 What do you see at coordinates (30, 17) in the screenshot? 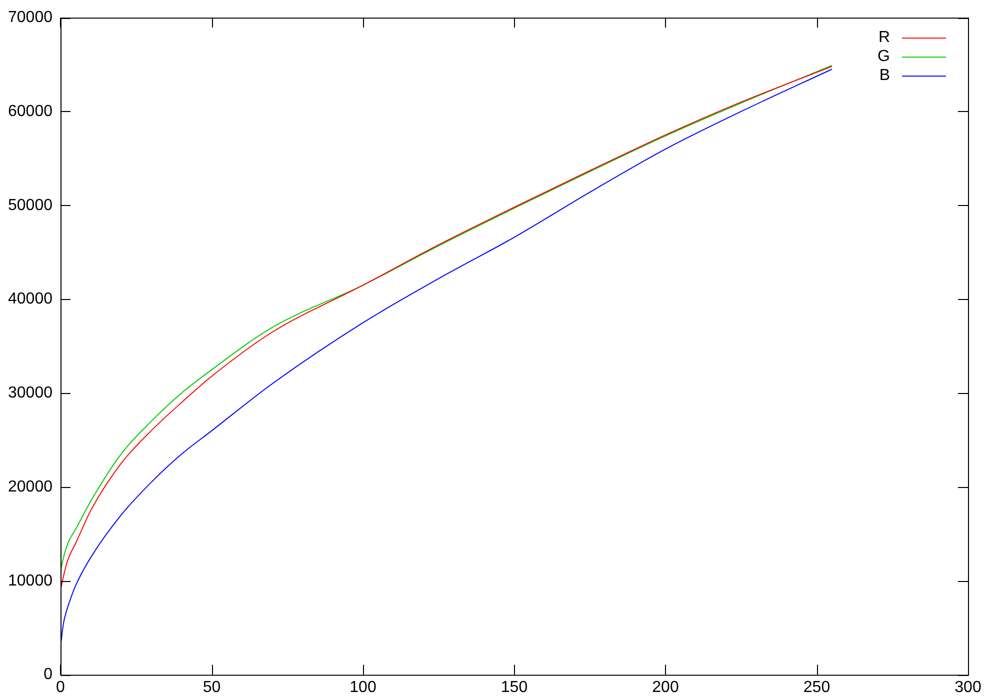
I see `y-tick-label: 70000` at bounding box center [30, 17].